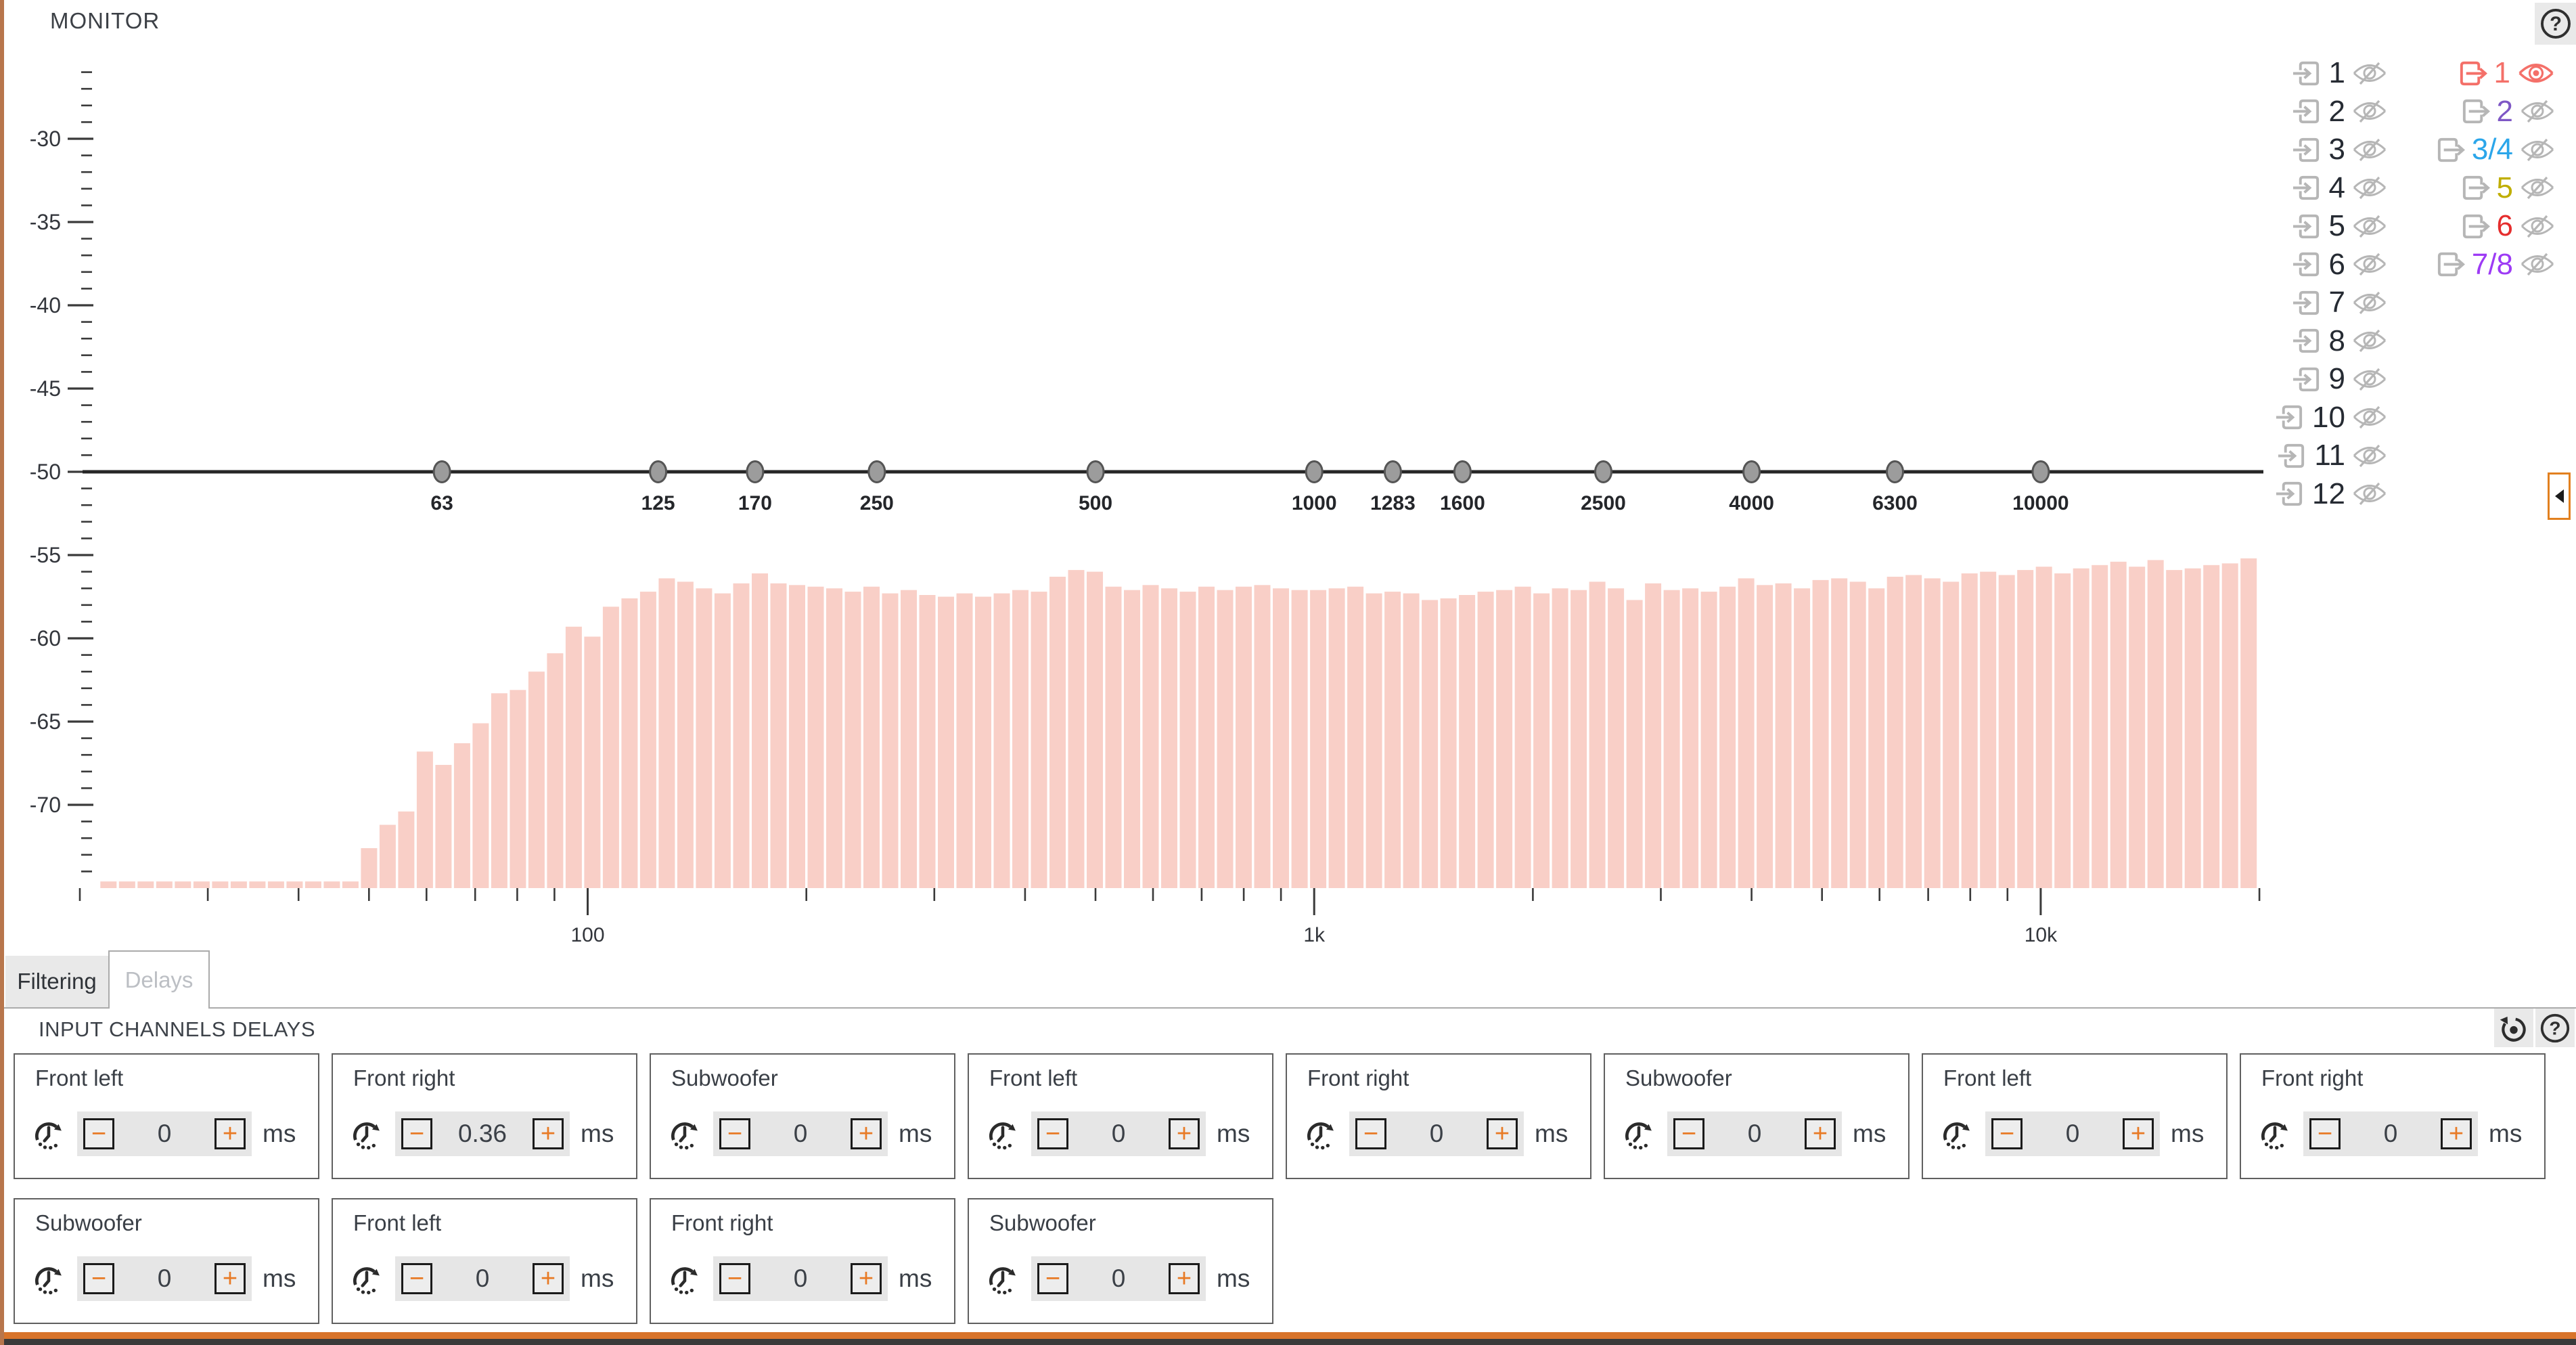 The height and width of the screenshot is (1345, 2576). I want to click on tab-filtering: Filtering, so click(56, 981).